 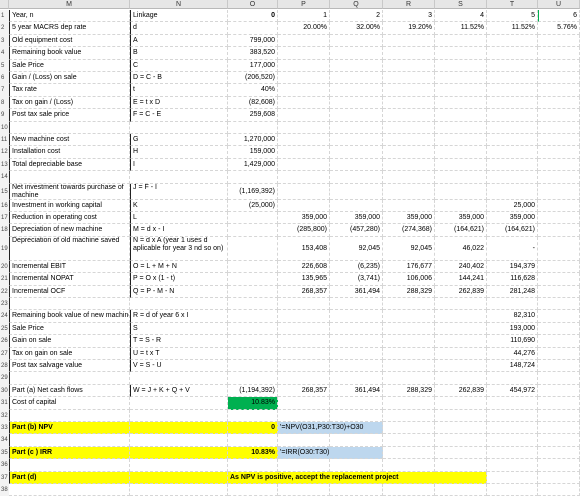 I want to click on cell-n18: M = d x - I, so click(x=179, y=230).